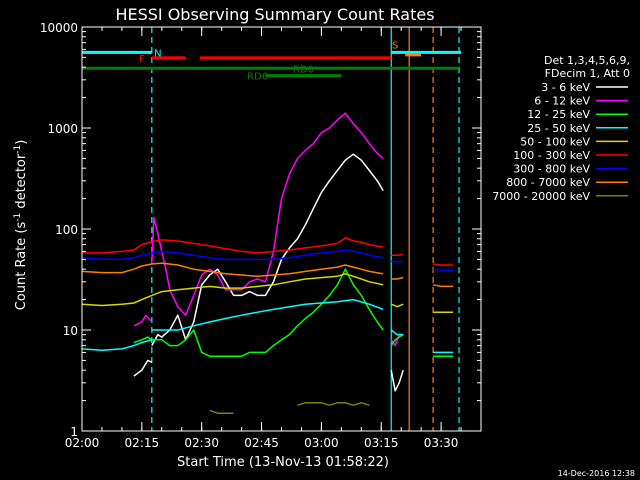  I want to click on legend-header-fdecim: FDecim 1, Att 0, so click(587, 73).